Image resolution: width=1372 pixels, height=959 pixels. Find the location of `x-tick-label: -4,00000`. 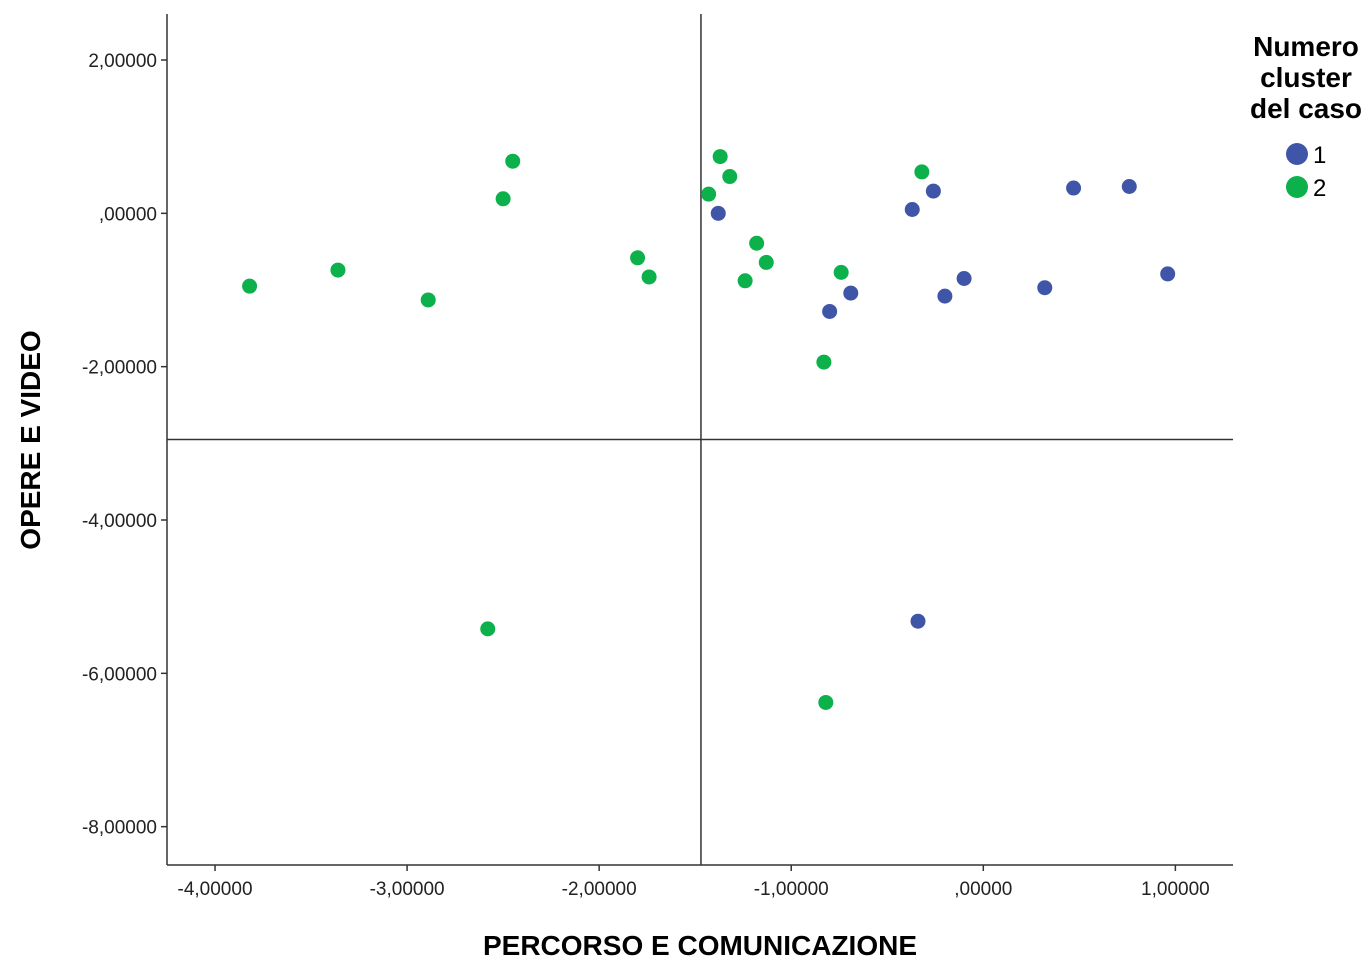

x-tick-label: -4,00000 is located at coordinates (215, 889).